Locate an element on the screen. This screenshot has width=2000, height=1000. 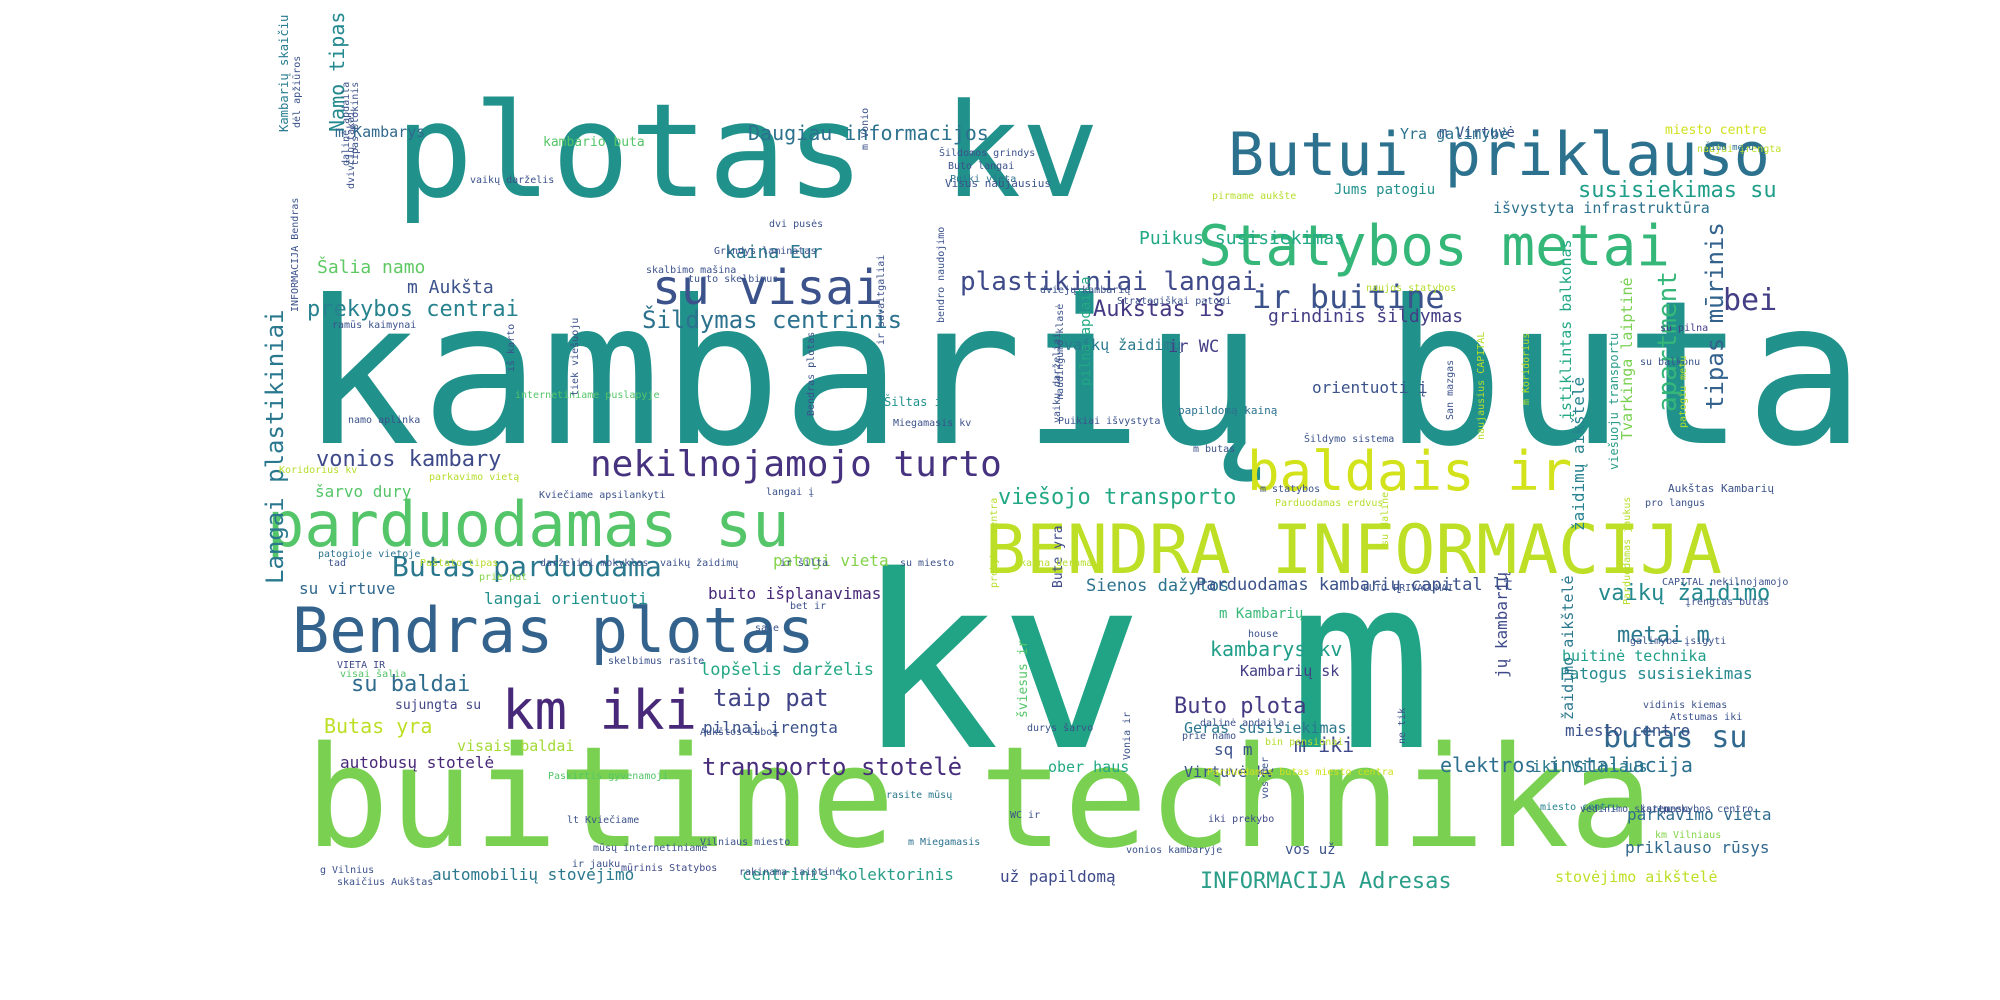
cloud-word: m statybos is located at coordinates (1290, 489).